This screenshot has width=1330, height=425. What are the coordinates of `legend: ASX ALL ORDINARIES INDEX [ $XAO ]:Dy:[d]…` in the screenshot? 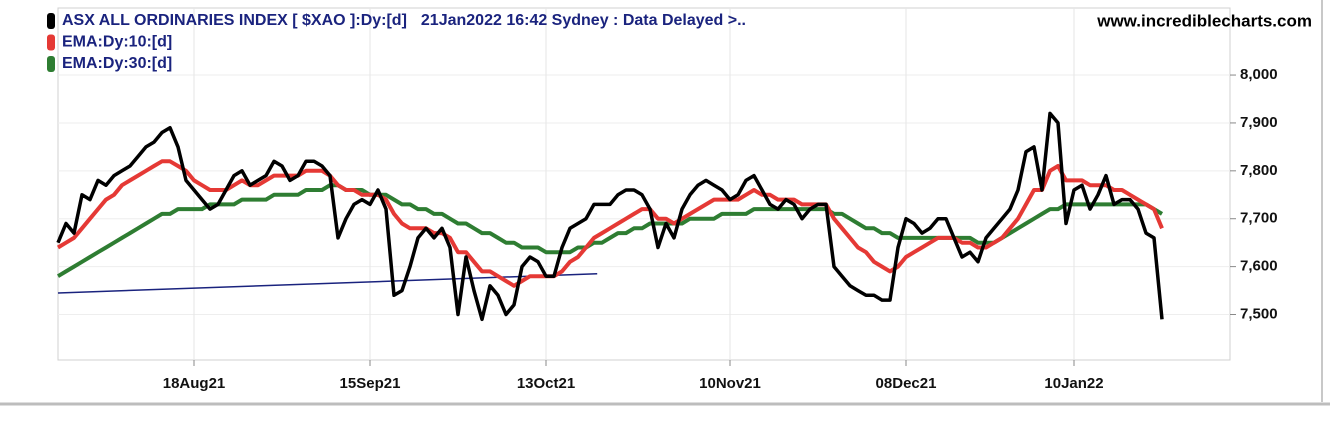 It's located at (396, 42).